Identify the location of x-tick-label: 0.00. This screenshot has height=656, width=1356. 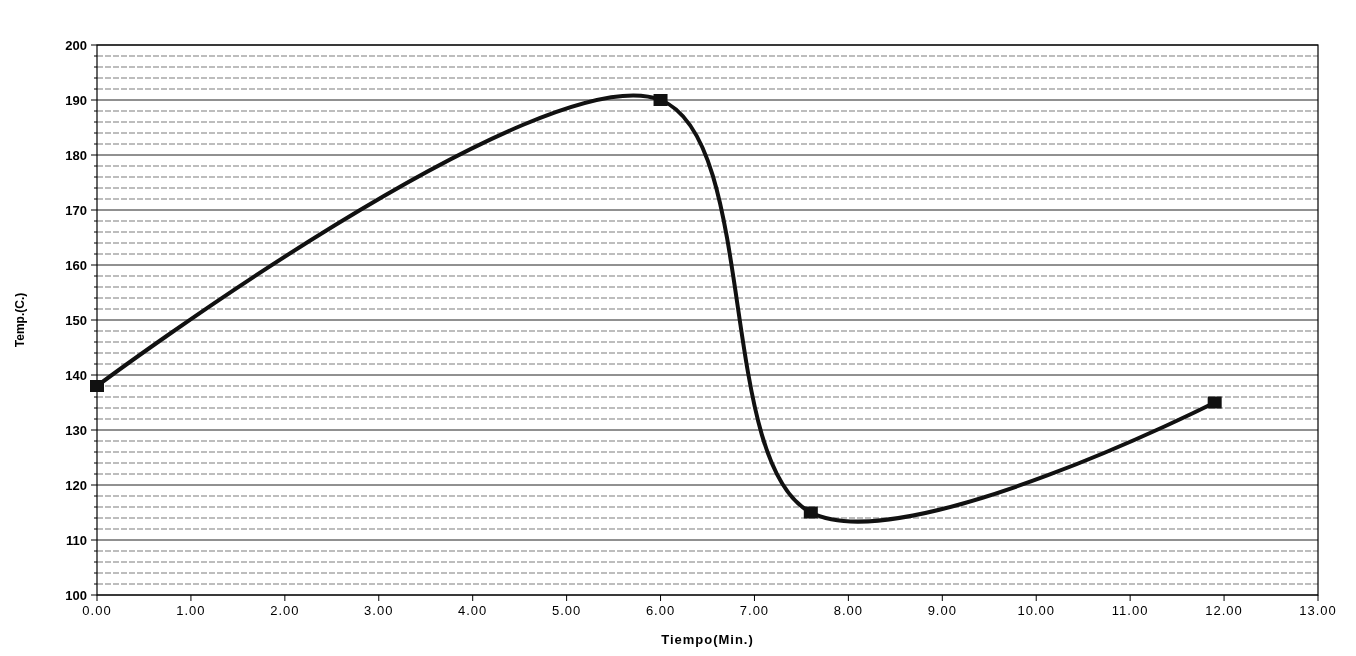
(97, 610).